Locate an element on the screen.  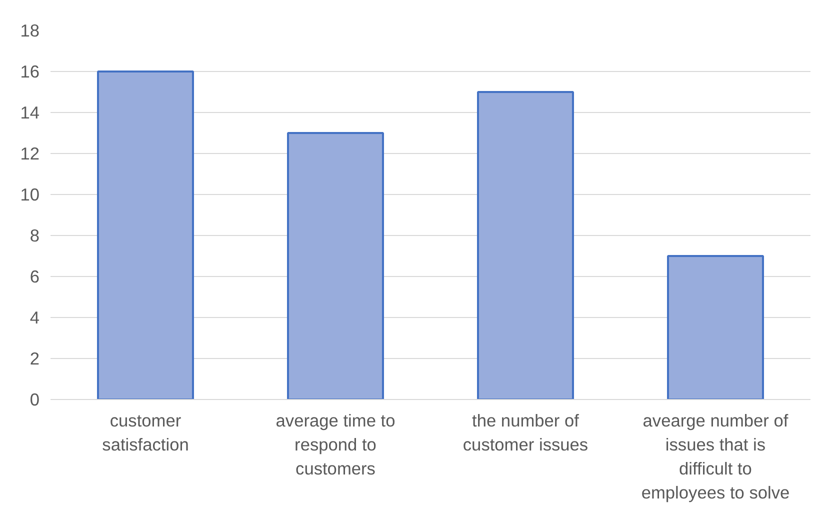
y-tick-label: 8 is located at coordinates (35, 236).